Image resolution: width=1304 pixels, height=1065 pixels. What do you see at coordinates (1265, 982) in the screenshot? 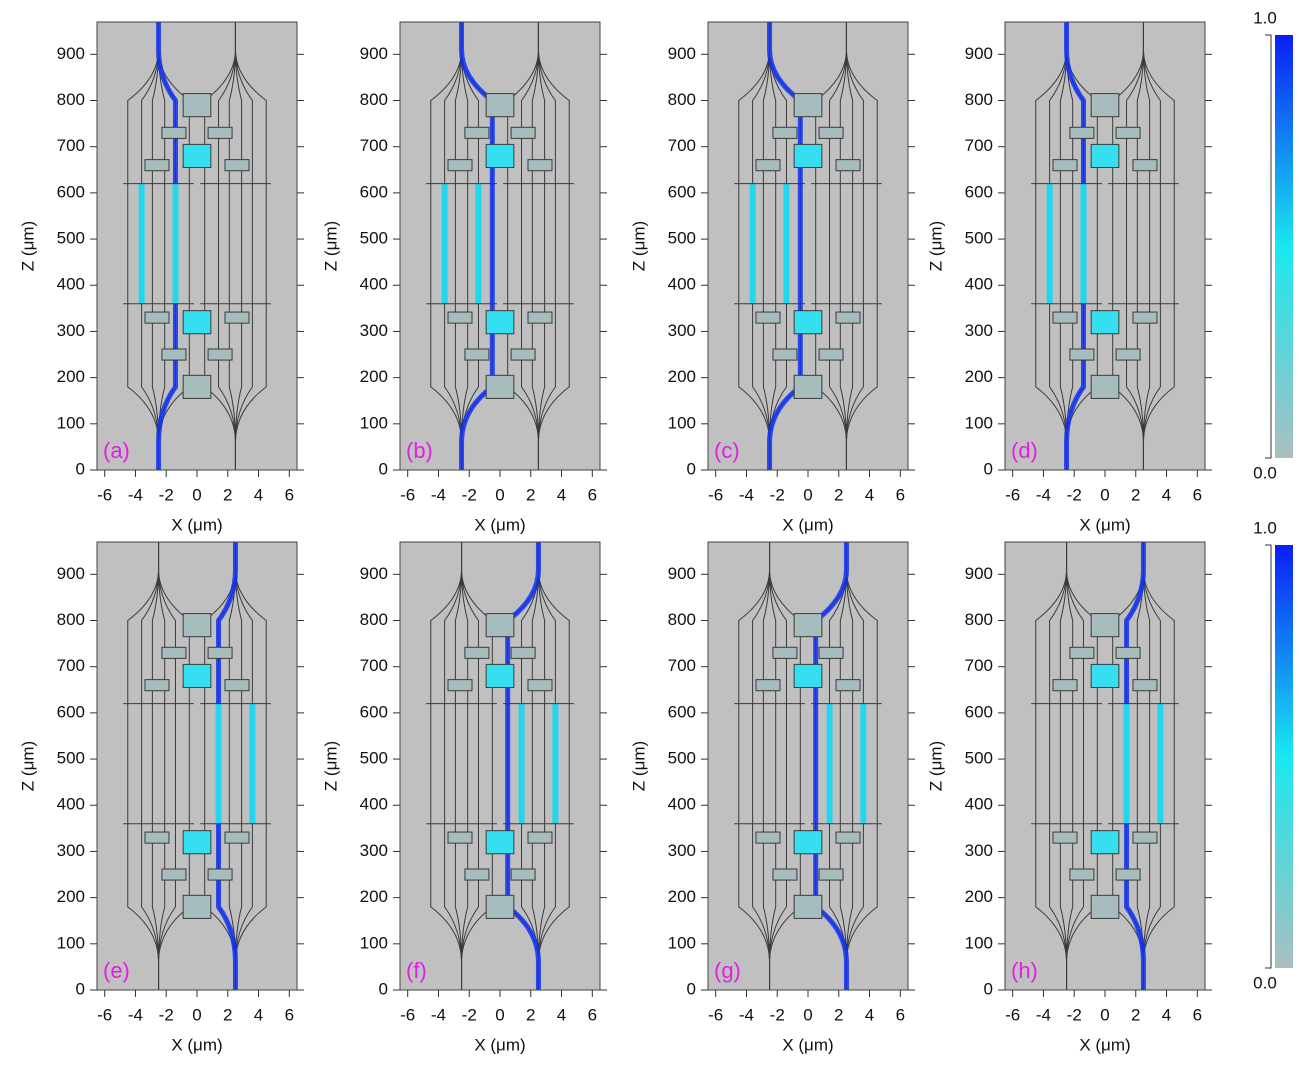
I see `colorbar-tick-label: 0.0` at bounding box center [1265, 982].